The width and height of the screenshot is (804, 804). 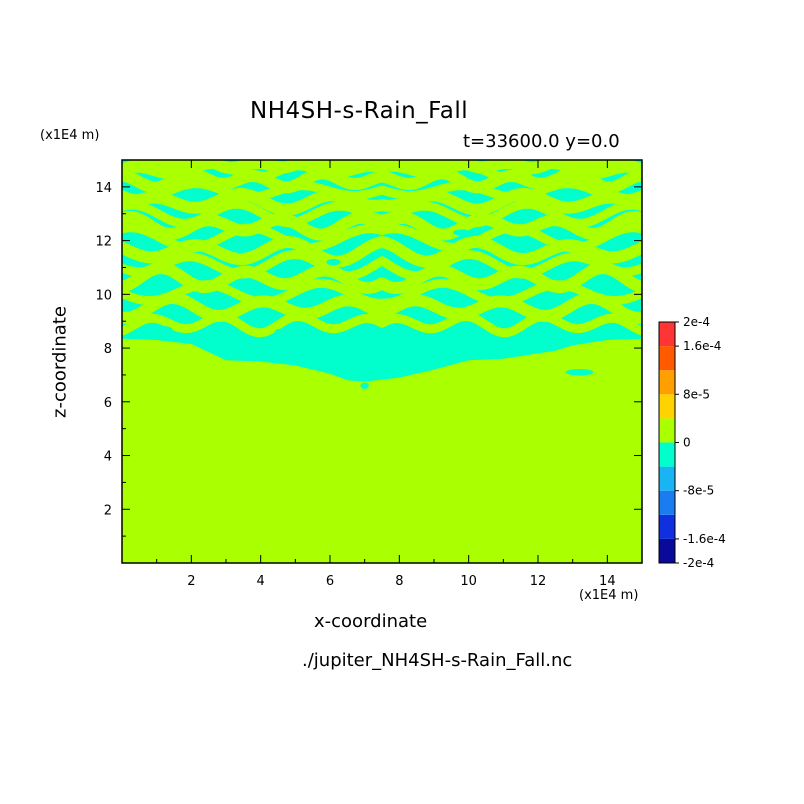 I want to click on x-tick-label: 2, so click(x=191, y=581).